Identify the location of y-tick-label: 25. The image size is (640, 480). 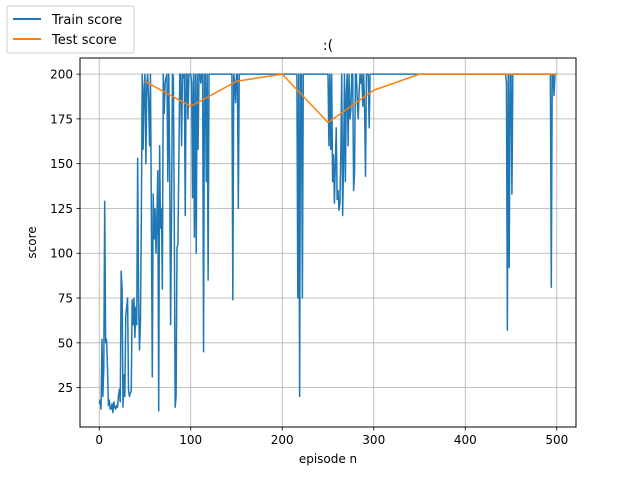
(65, 388).